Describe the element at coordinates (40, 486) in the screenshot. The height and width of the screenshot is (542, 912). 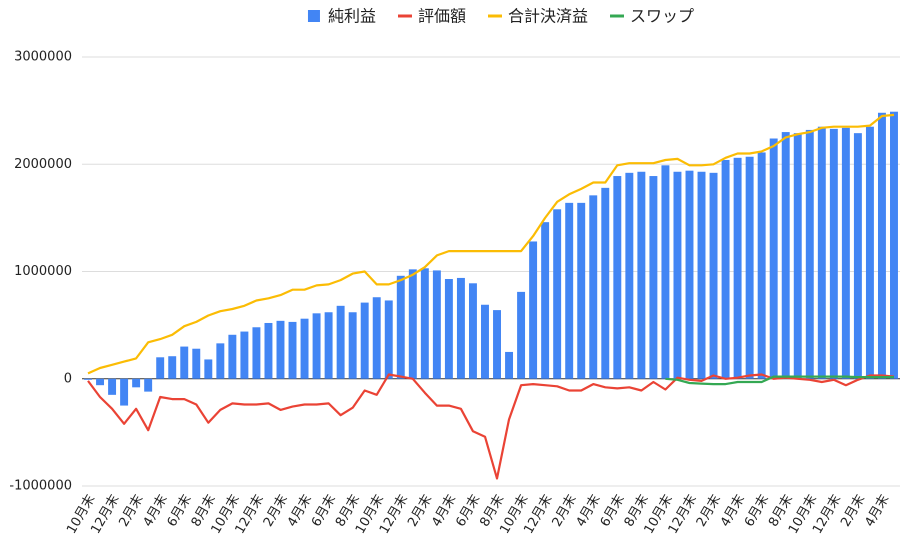
I see `y-tick-label: -1000000` at that location.